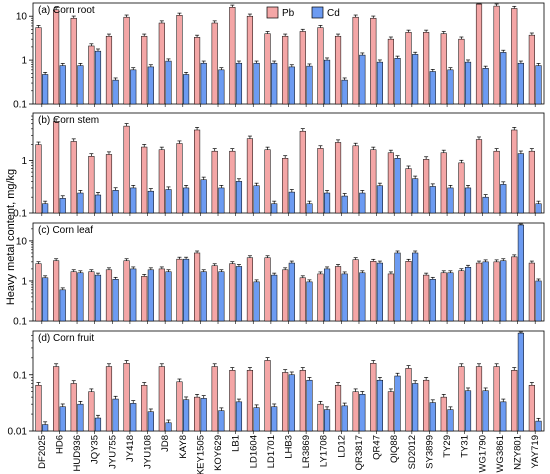  What do you see at coordinates (412, 452) in the screenshot?
I see `x-category-label: SD2012` at bounding box center [412, 452].